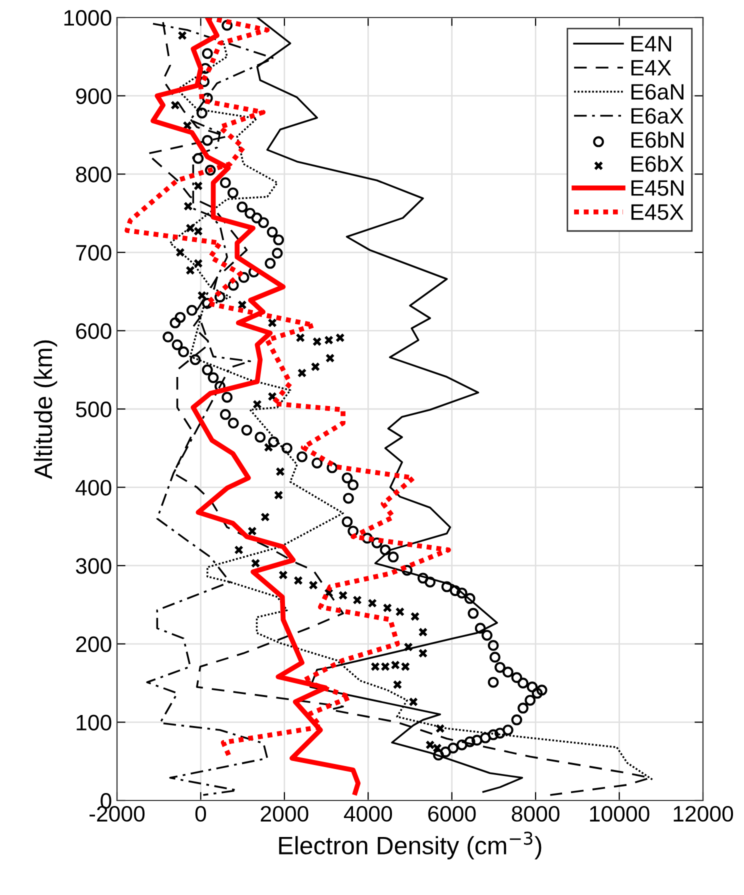  Describe the element at coordinates (368, 814) in the screenshot. I see `x-tick-label: 4000` at that location.